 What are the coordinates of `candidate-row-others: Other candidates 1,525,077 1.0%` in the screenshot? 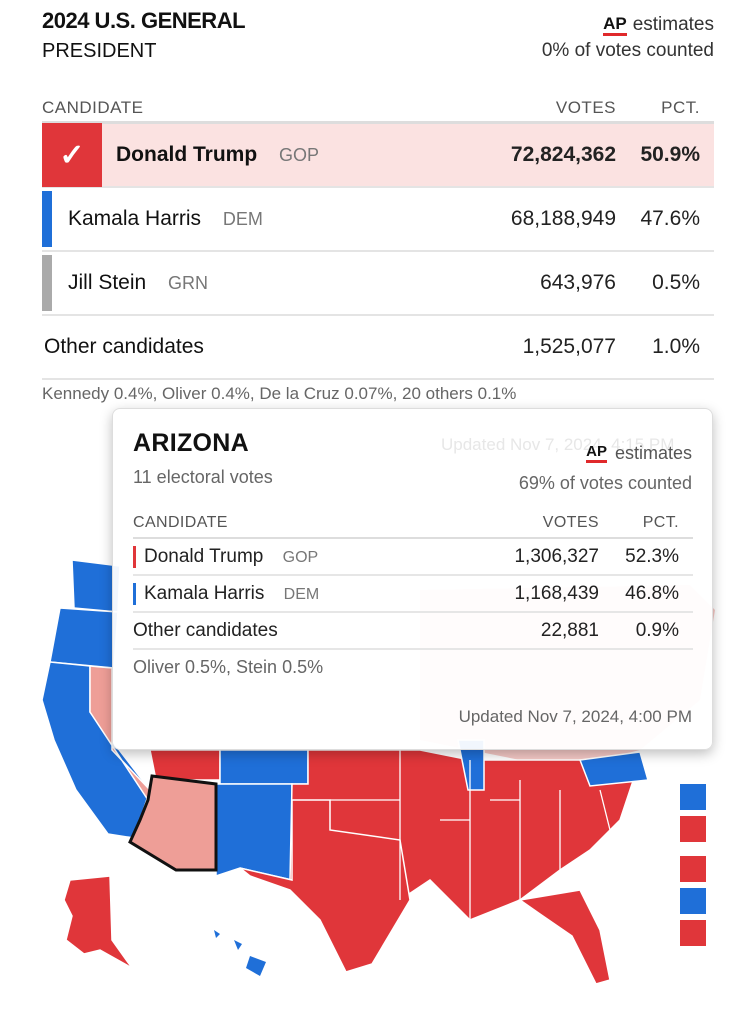 It's located at (378, 348).